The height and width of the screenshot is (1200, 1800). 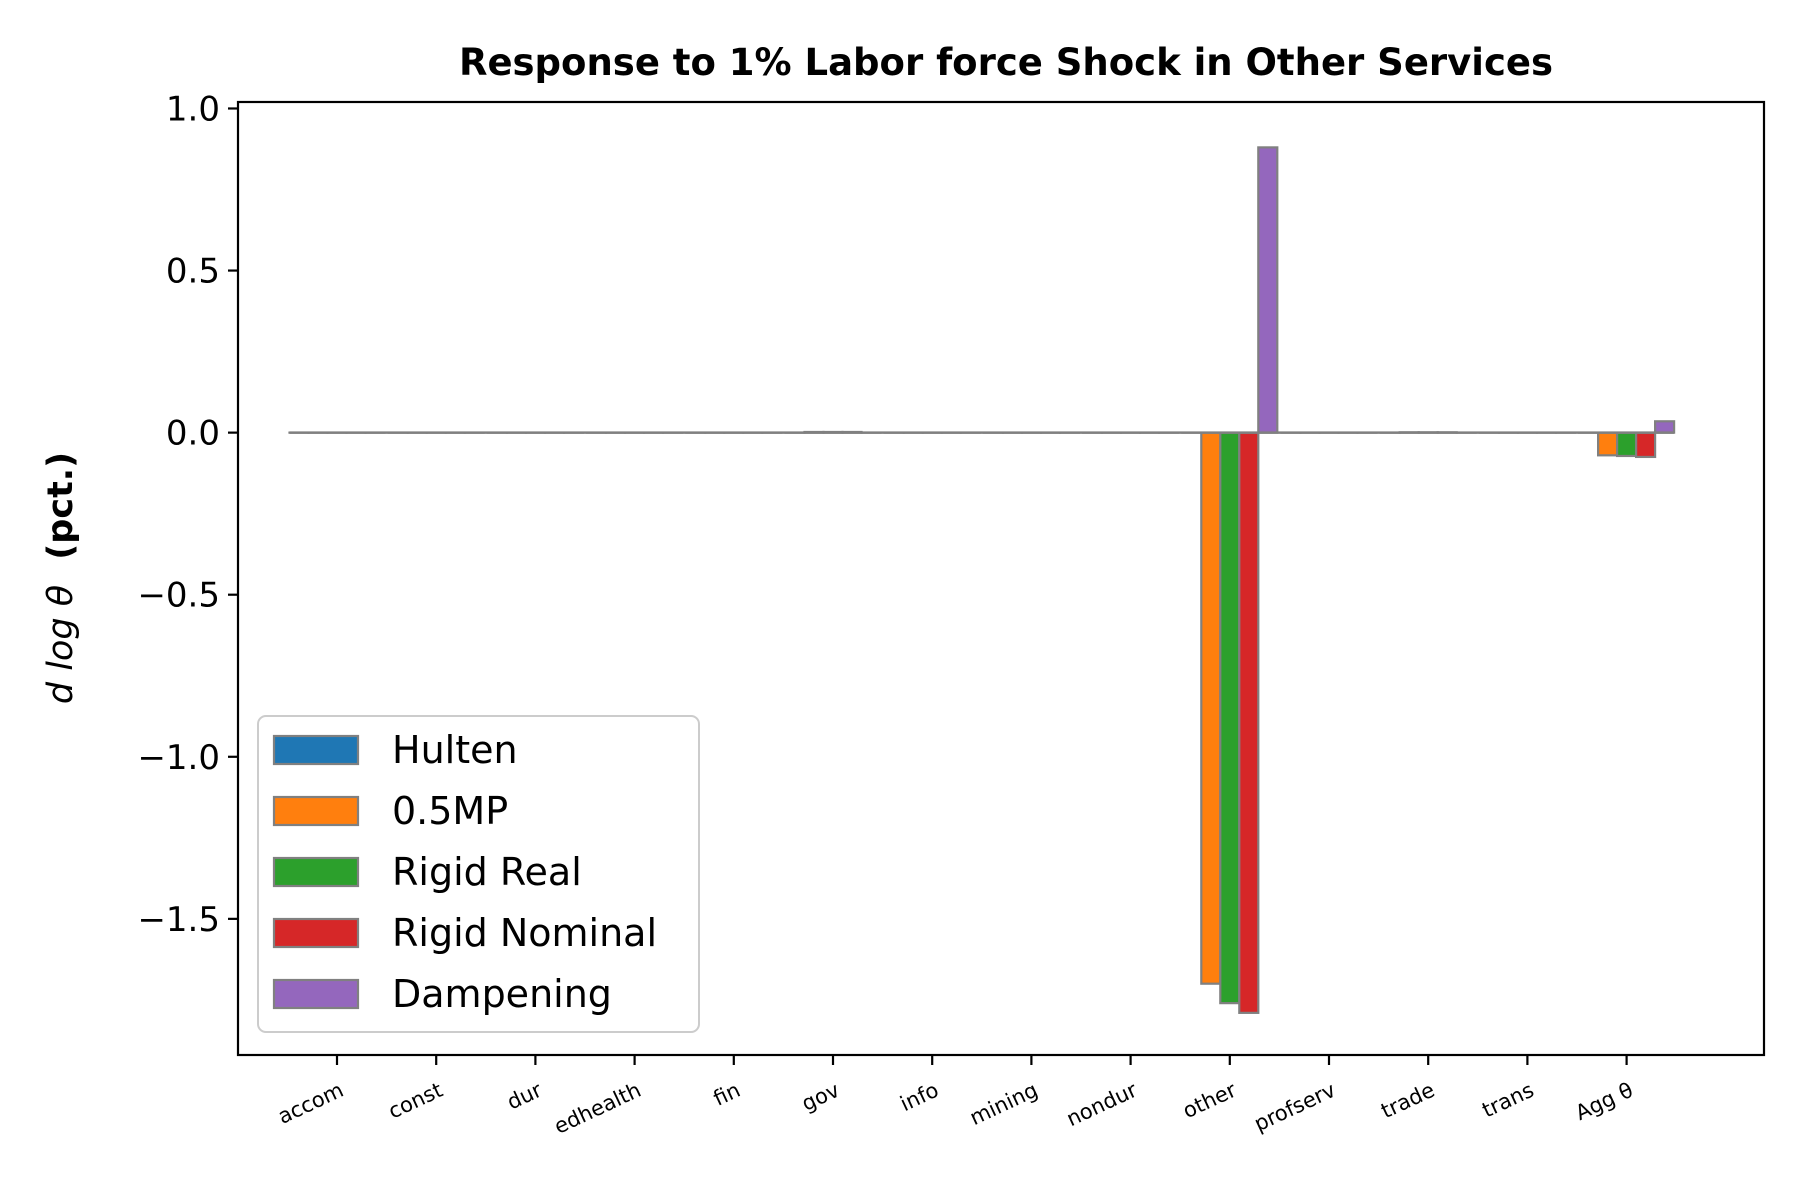 What do you see at coordinates (524, 1096) in the screenshot?
I see `x-tick-label: dur` at bounding box center [524, 1096].